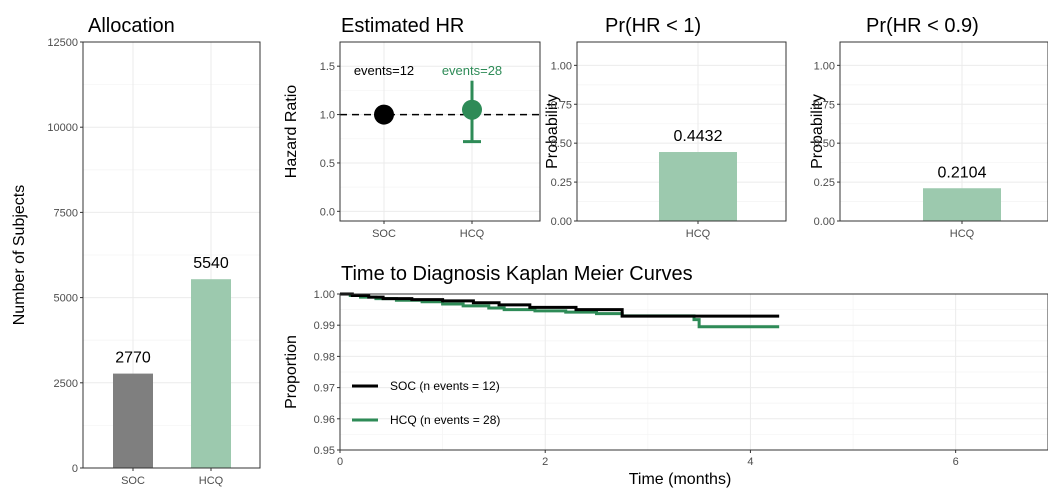 The image size is (1048, 493). What do you see at coordinates (698, 136) in the screenshot?
I see `bar-value-label: 0.4432` at bounding box center [698, 136].